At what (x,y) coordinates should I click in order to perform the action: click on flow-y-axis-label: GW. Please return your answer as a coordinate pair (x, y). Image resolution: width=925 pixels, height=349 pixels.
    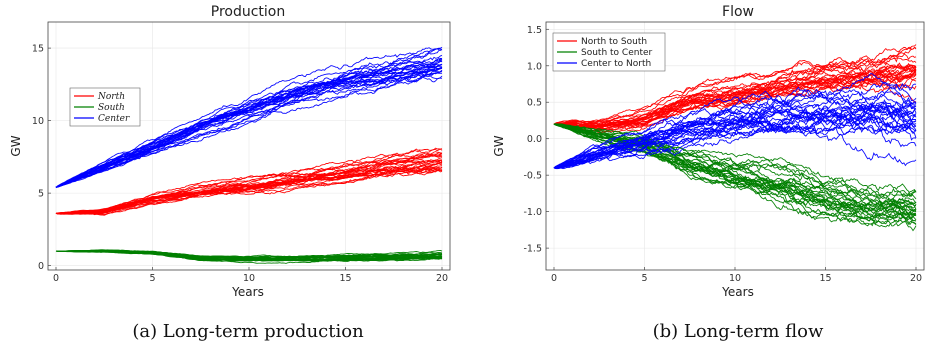
    Looking at the image, I should click on (499, 145).